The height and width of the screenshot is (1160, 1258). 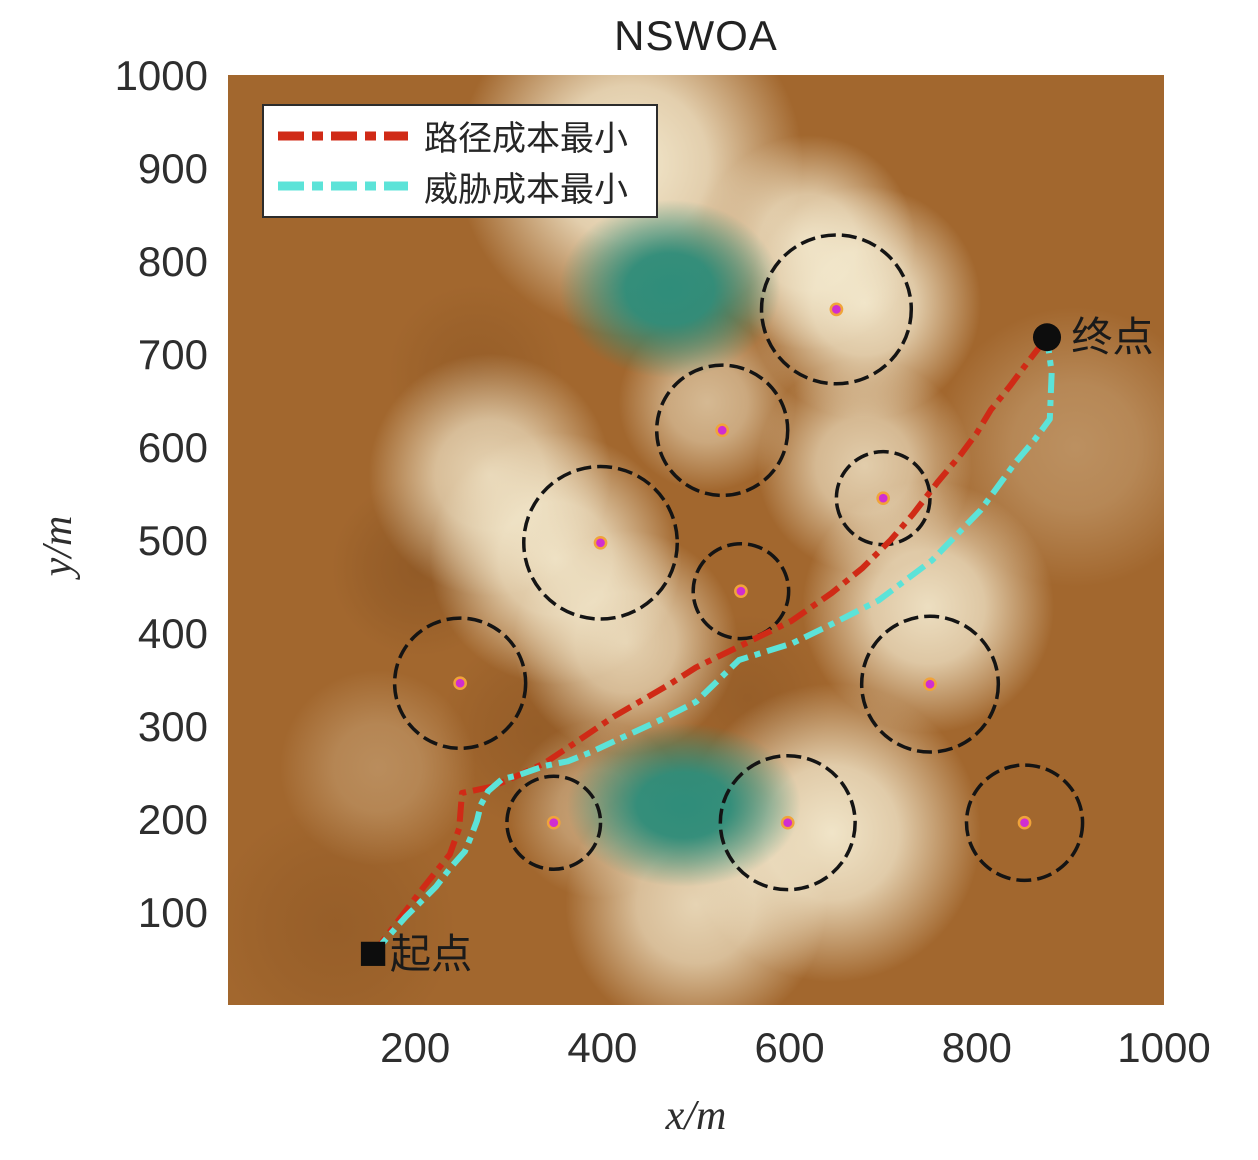 I want to click on y-tick-label: 500, so click(x=172, y=540).